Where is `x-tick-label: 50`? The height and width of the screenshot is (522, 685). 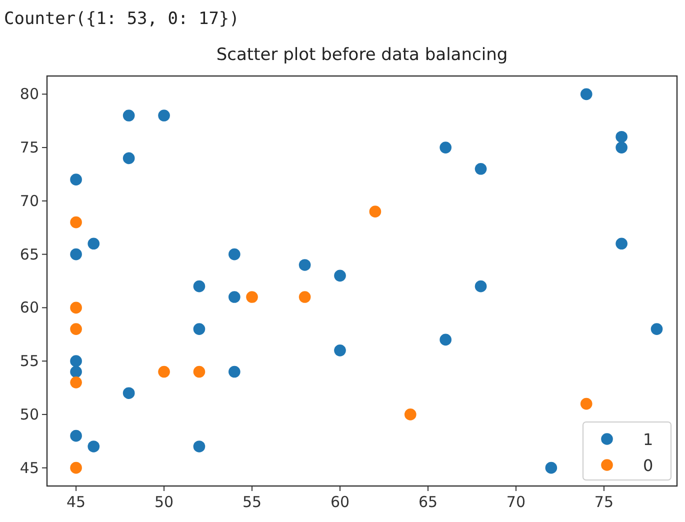 x-tick-label: 50 is located at coordinates (164, 502).